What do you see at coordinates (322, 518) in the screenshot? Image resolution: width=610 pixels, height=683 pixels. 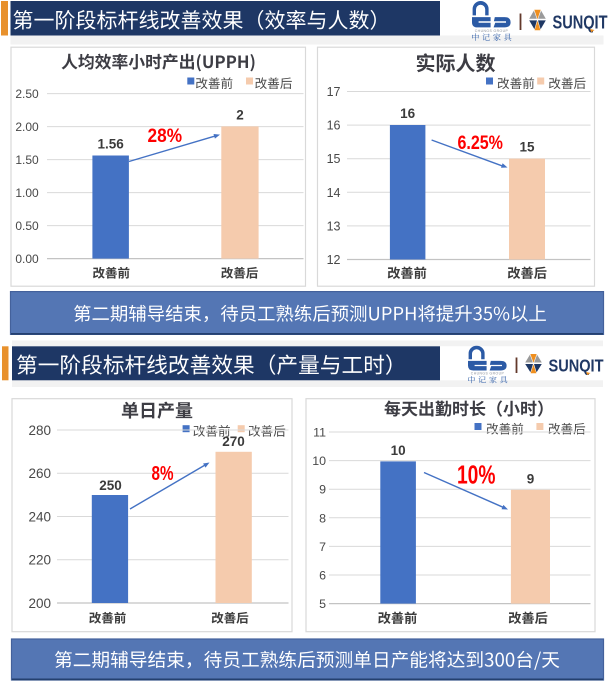 I see `svg-text: 8` at bounding box center [322, 518].